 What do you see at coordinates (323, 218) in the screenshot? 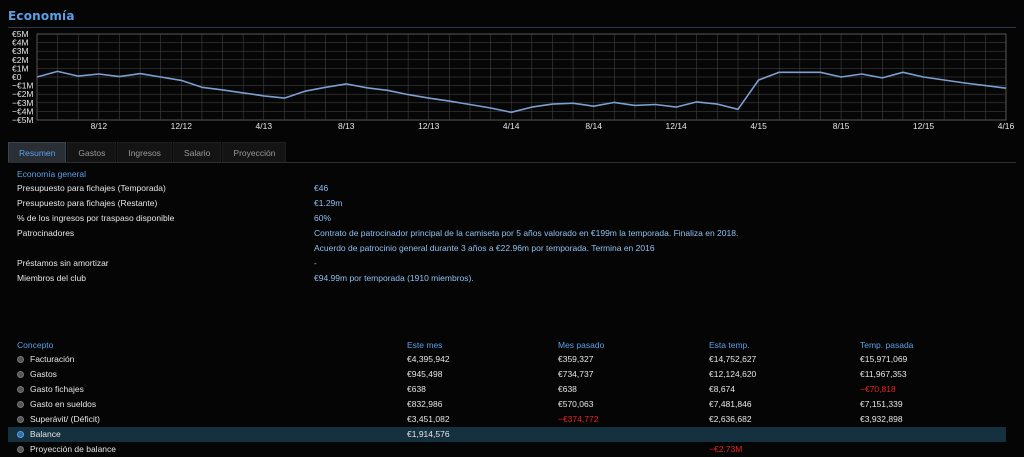
I see `summary-value: 60%` at bounding box center [323, 218].